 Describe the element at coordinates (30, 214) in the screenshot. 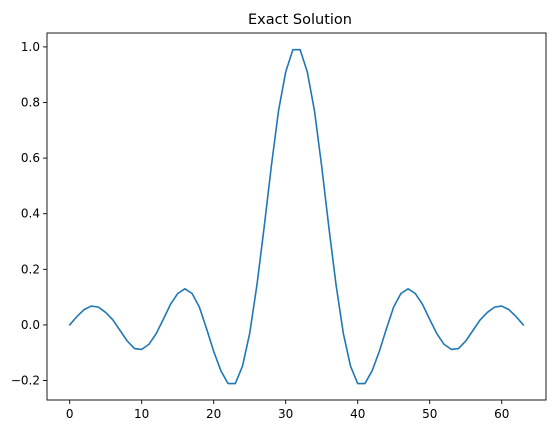

I see `y-tick-label: 0.4` at that location.